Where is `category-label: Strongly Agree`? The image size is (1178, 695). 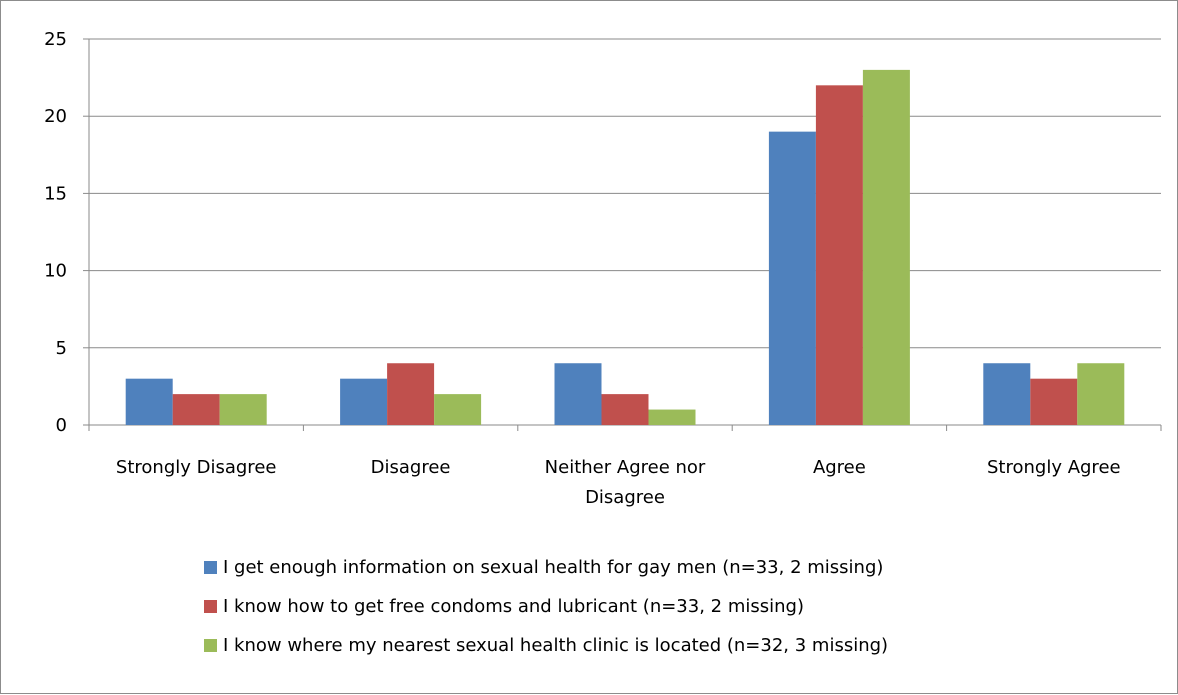 category-label: Strongly Agree is located at coordinates (1054, 467).